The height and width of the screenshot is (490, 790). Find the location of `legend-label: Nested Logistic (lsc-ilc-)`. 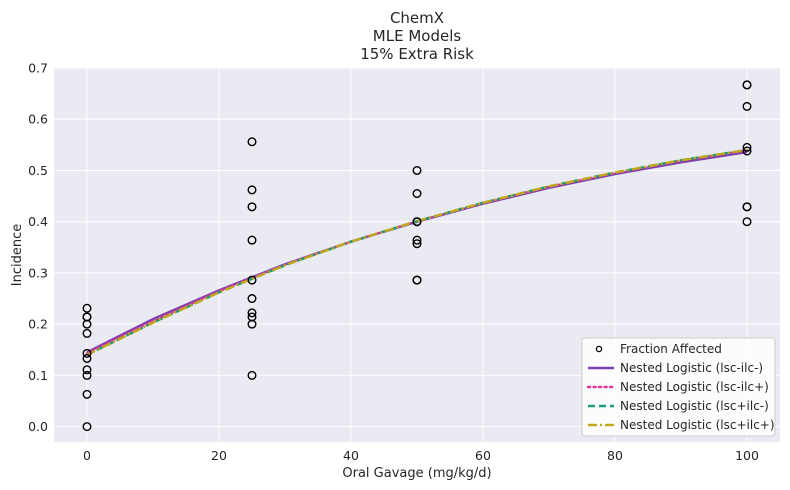

legend-label: Nested Logistic (lsc-ilc-) is located at coordinates (691, 368).